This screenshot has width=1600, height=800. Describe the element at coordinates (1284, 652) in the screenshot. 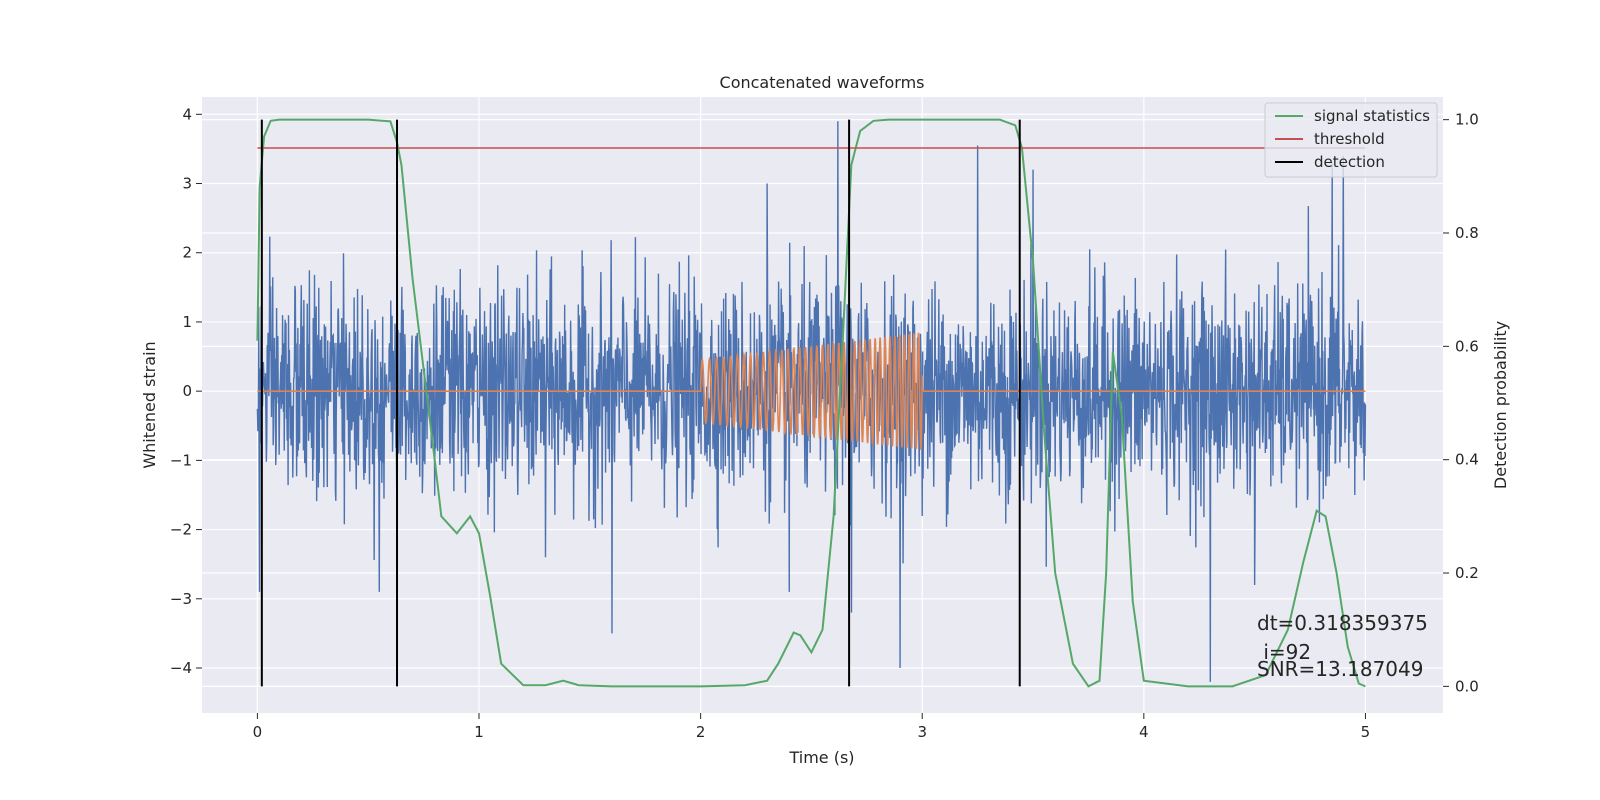

I see `annotation-index: i=92` at that location.